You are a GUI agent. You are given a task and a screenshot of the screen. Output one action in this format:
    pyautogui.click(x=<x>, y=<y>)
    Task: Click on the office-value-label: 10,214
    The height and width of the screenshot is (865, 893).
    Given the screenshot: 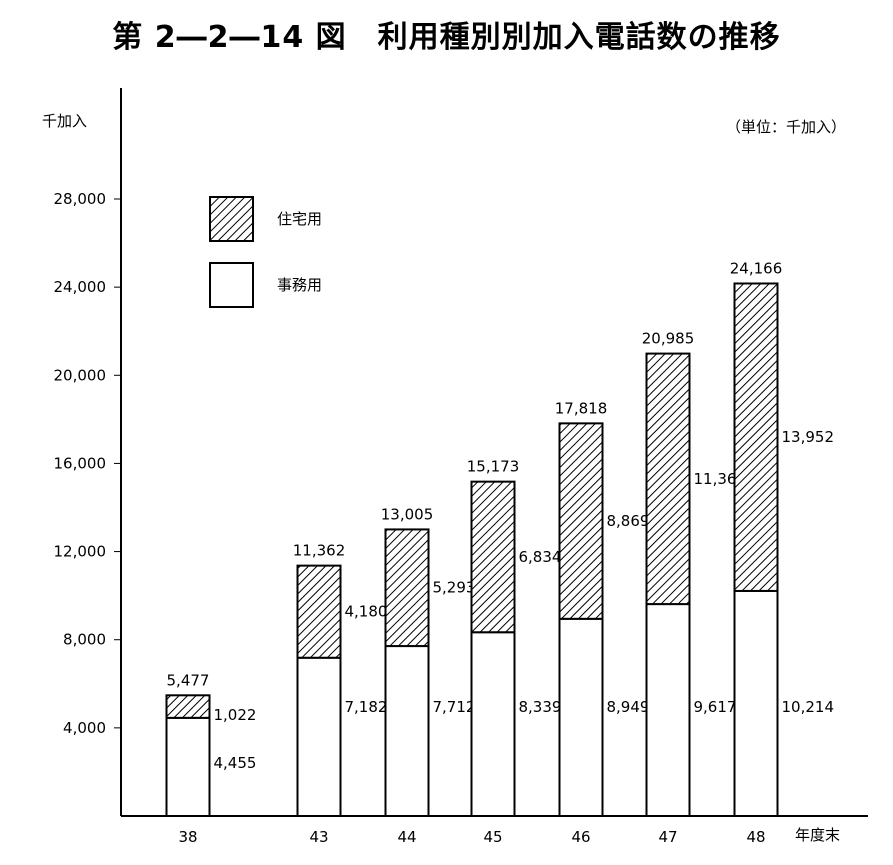 What is the action you would take?
    pyautogui.click(x=808, y=707)
    